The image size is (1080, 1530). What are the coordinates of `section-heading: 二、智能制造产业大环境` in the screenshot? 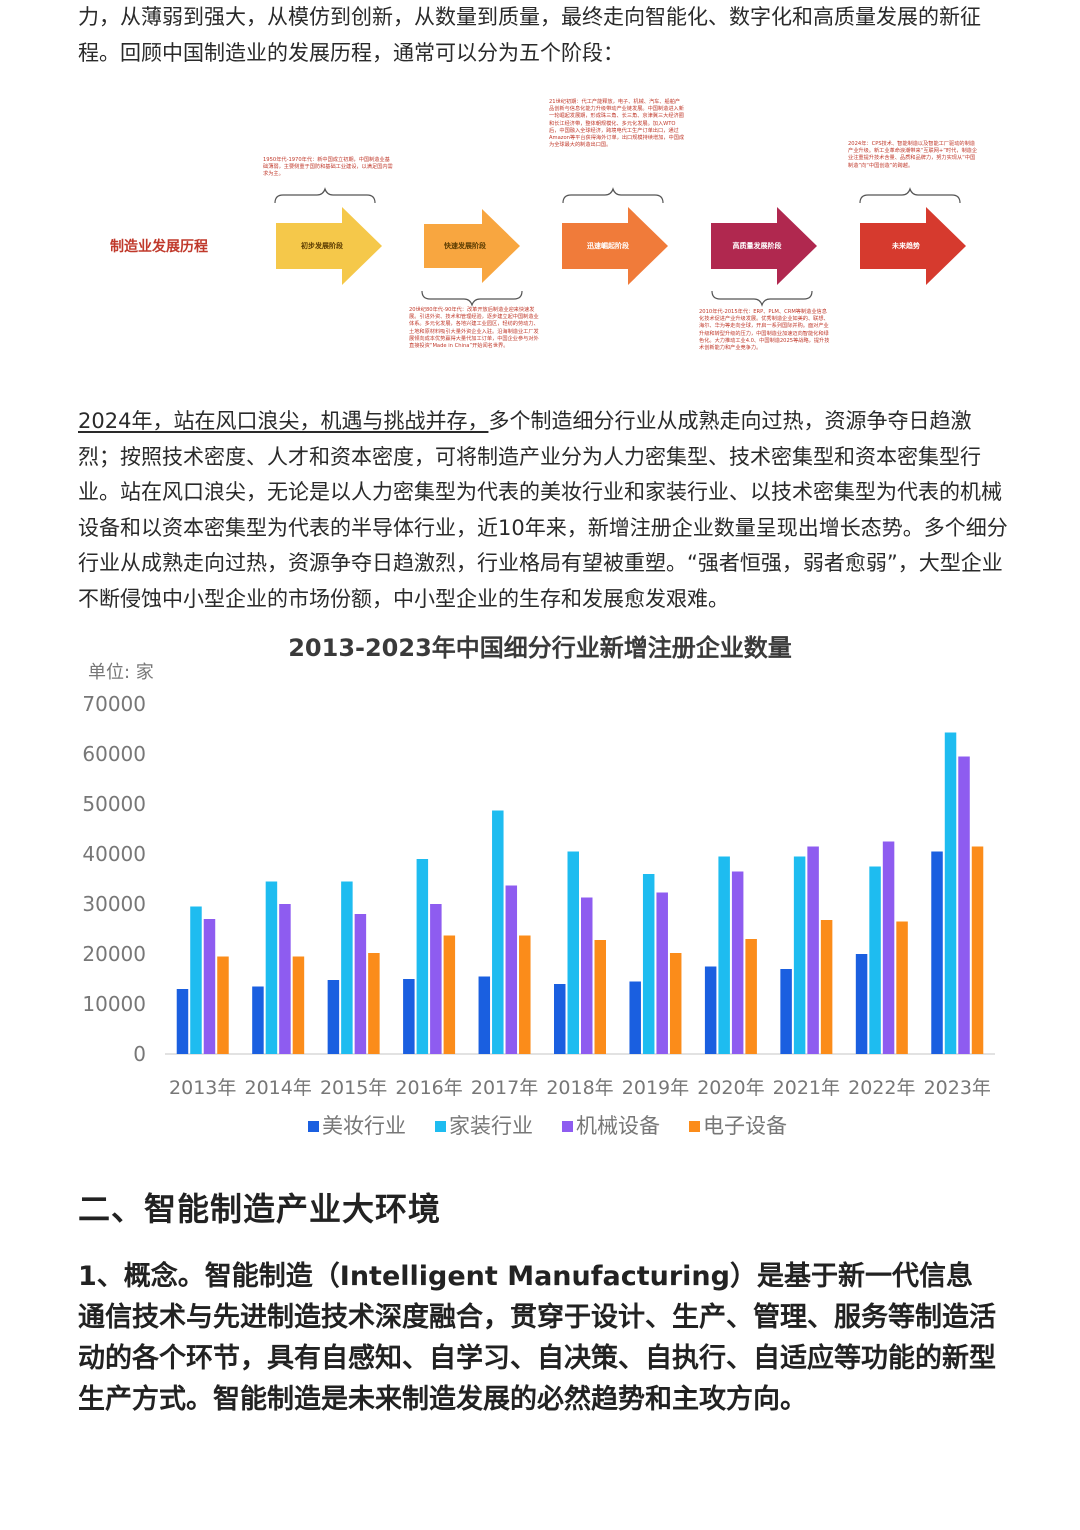 It's located at (260, 1209).